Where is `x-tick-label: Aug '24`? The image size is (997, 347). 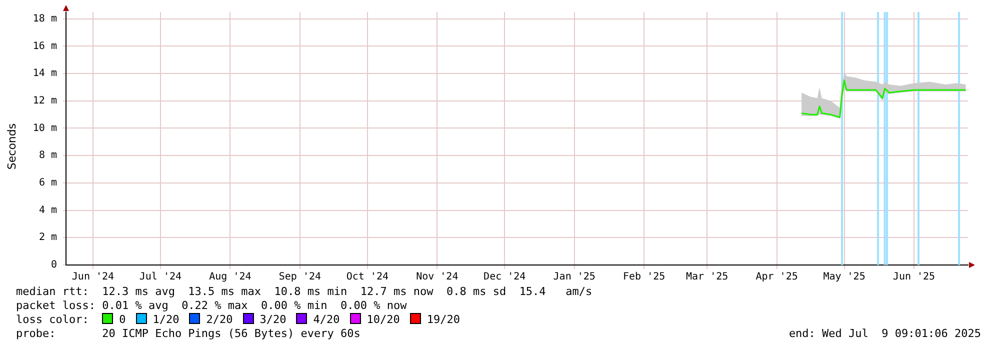 x-tick-label: Aug '24 is located at coordinates (230, 277).